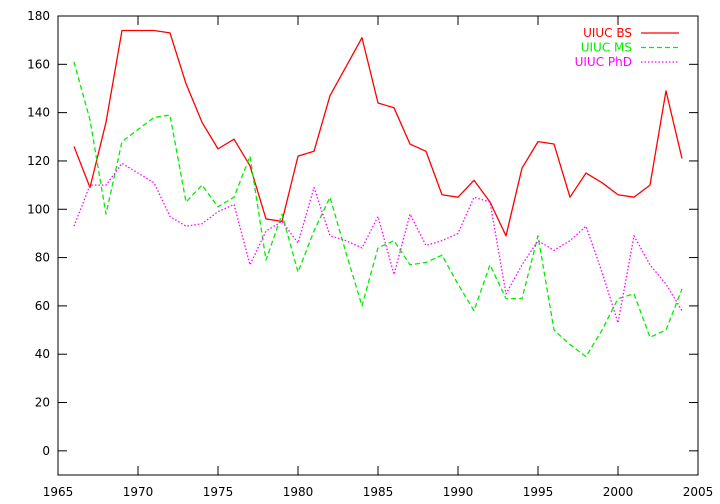 Image resolution: width=720 pixels, height=504 pixels. I want to click on x-tick-label: 1990, so click(458, 492).